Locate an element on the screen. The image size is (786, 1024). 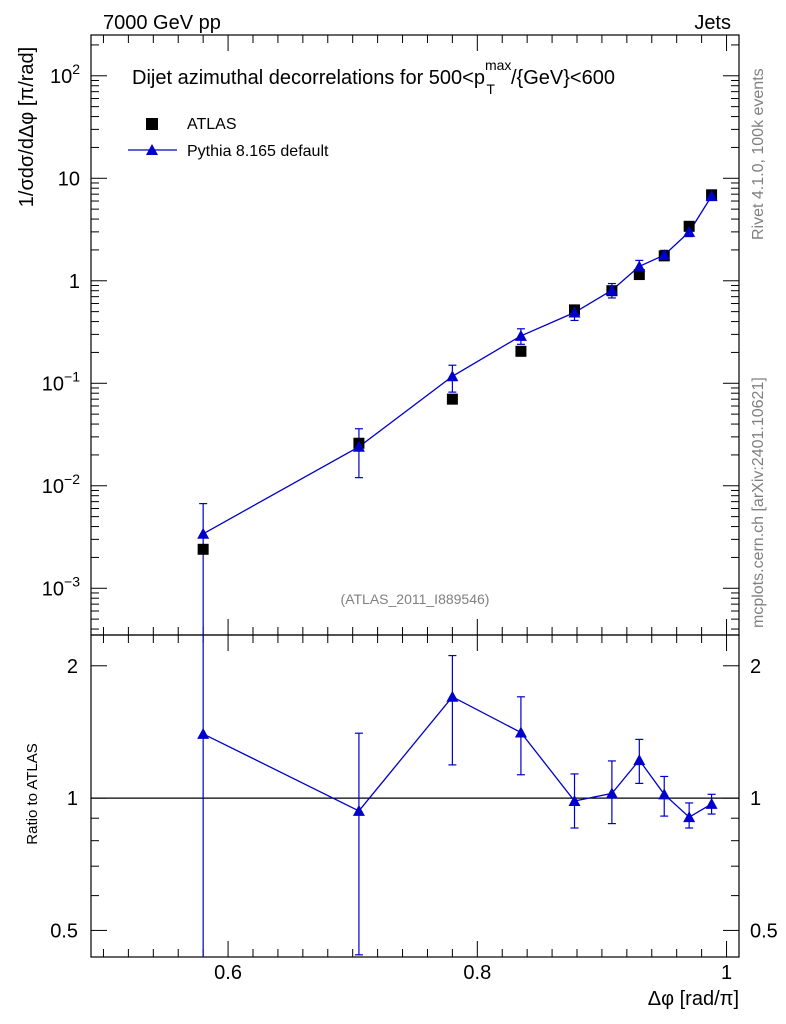
mcplots-label: mcplots.cern.ch [arXiv:2401.10621] is located at coordinates (758, 502).